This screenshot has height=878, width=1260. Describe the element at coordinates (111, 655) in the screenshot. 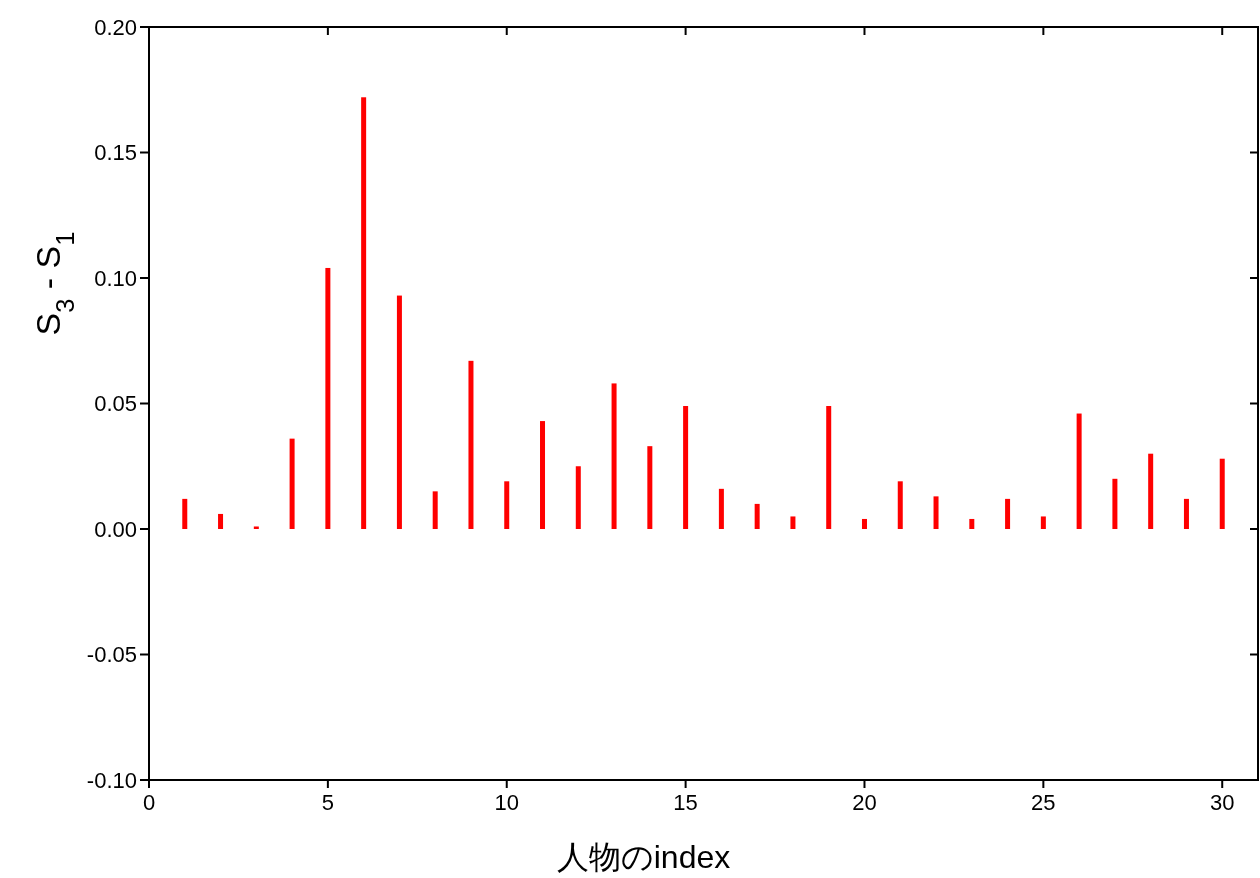

I see `y-tick-label: -0.05` at that location.